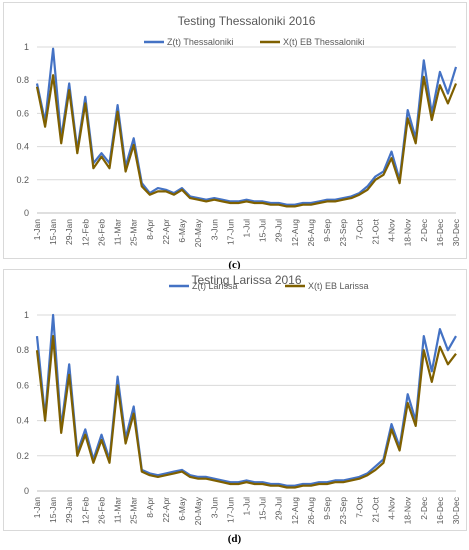 The height and width of the screenshot is (550, 469). What do you see at coordinates (234, 539) in the screenshot?
I see `panel-caption-d: (d)` at bounding box center [234, 539].